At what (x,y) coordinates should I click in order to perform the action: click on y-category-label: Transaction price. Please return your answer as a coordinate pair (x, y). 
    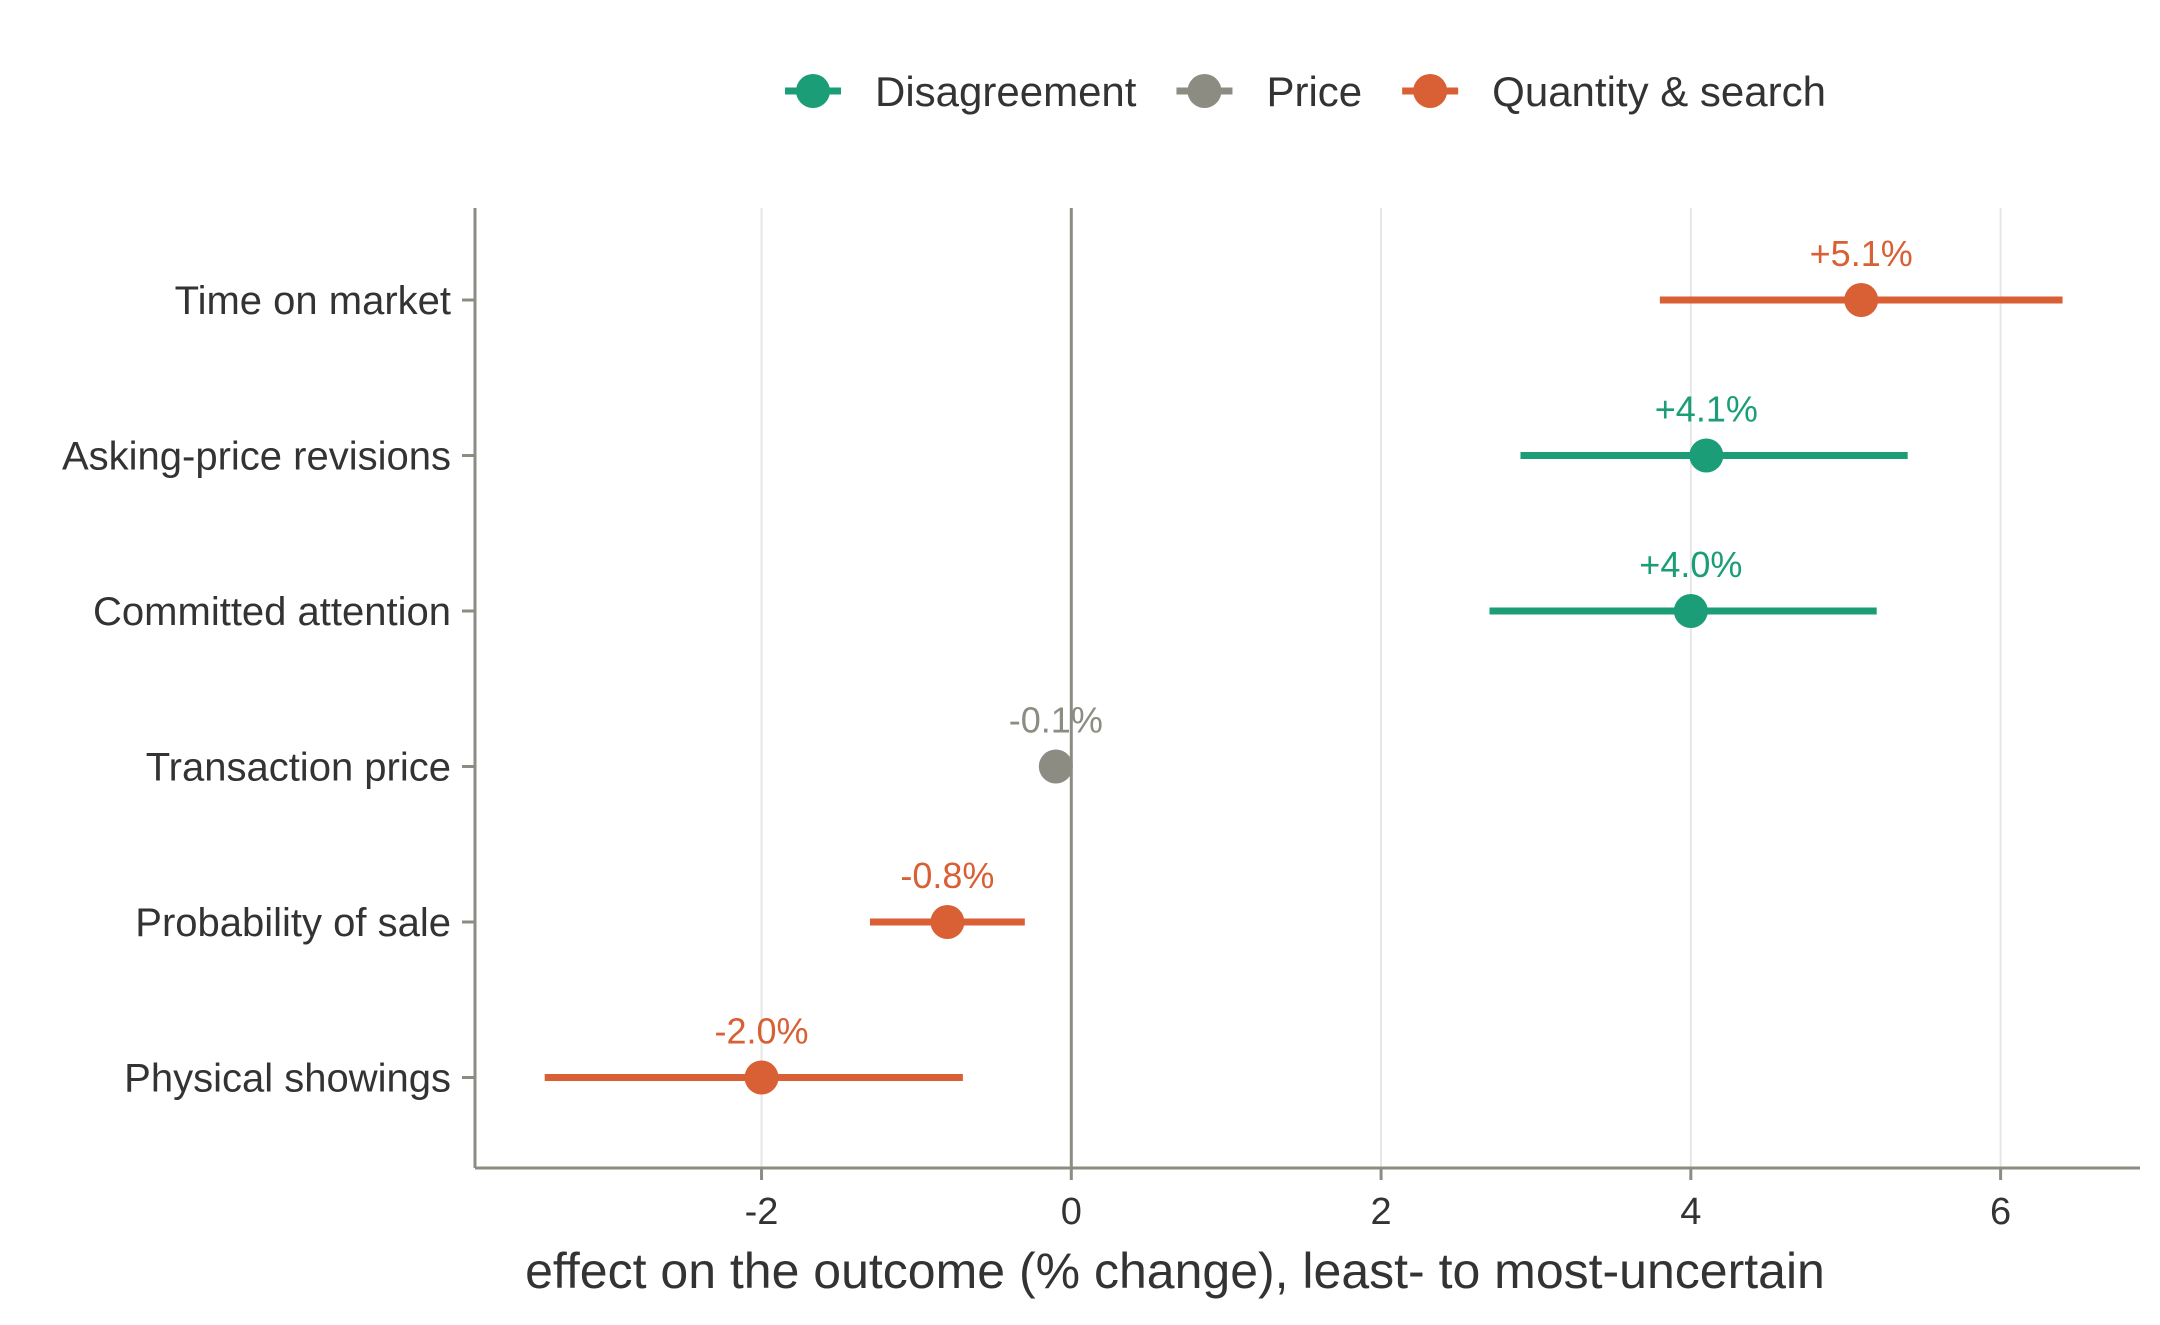
    Looking at the image, I should click on (298, 768).